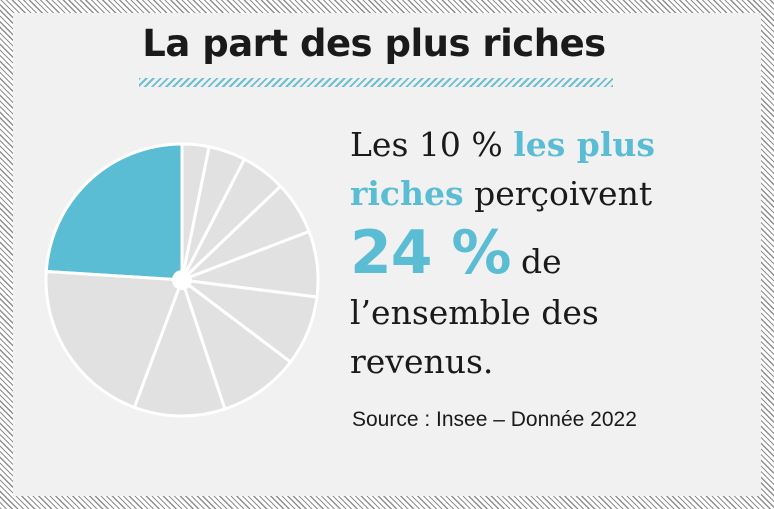  What do you see at coordinates (376, 82) in the screenshot?
I see `title-underline` at bounding box center [376, 82].